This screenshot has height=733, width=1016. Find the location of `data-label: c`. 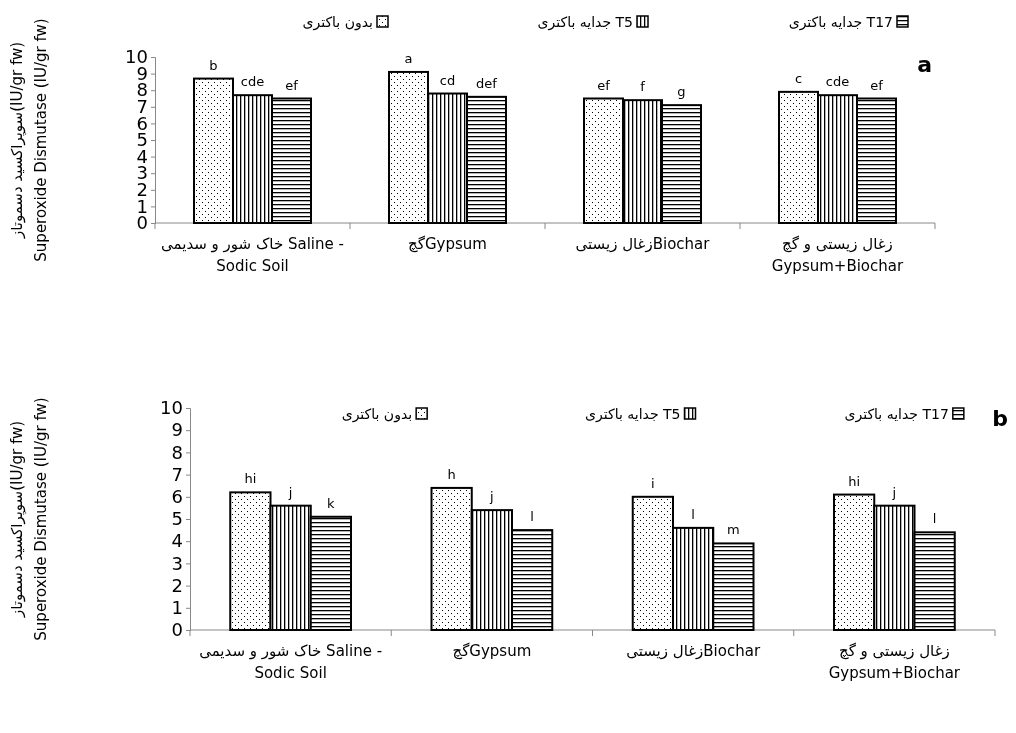

data-label: c is located at coordinates (798, 78).